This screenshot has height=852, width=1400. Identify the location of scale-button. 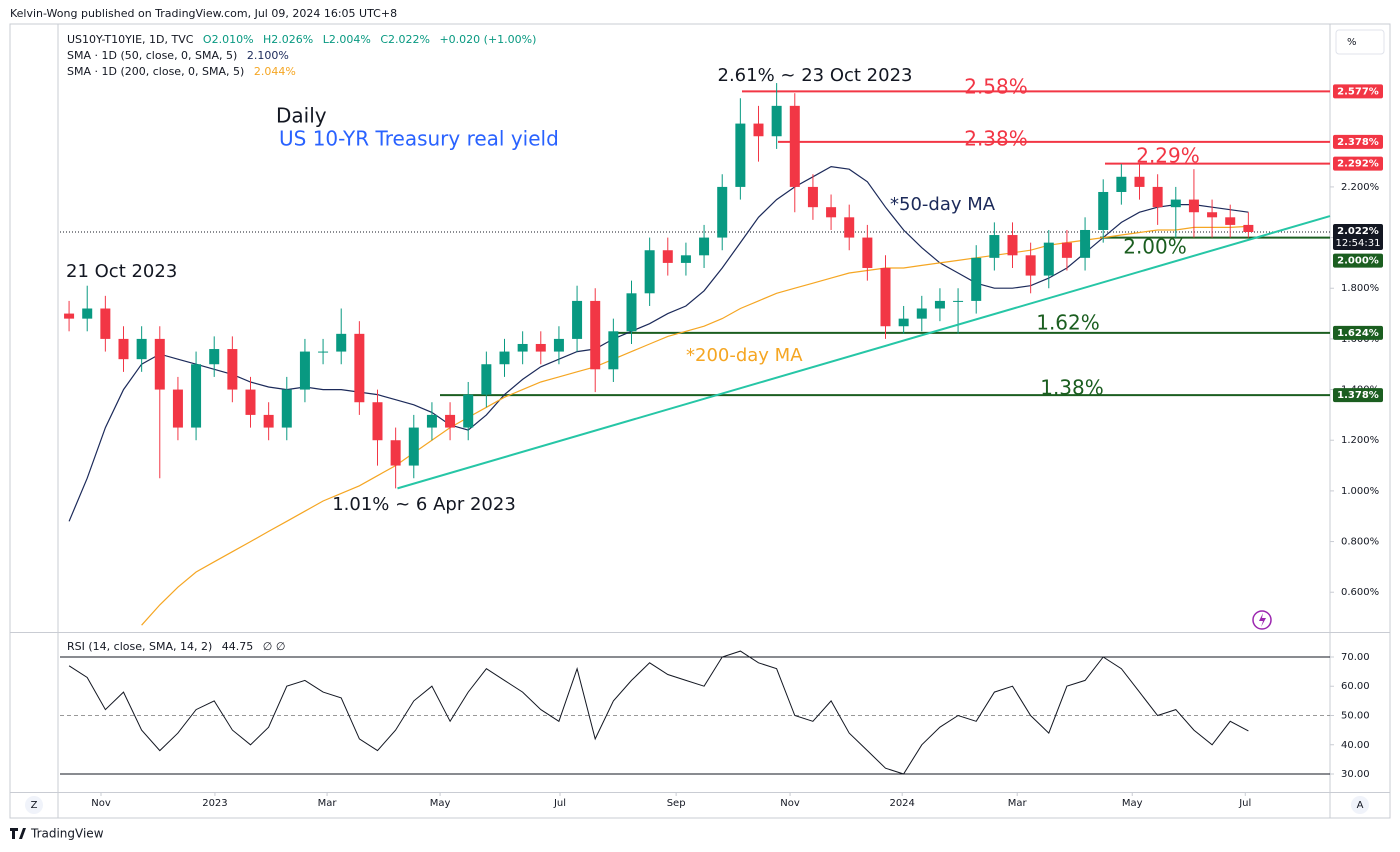
(1360, 42).